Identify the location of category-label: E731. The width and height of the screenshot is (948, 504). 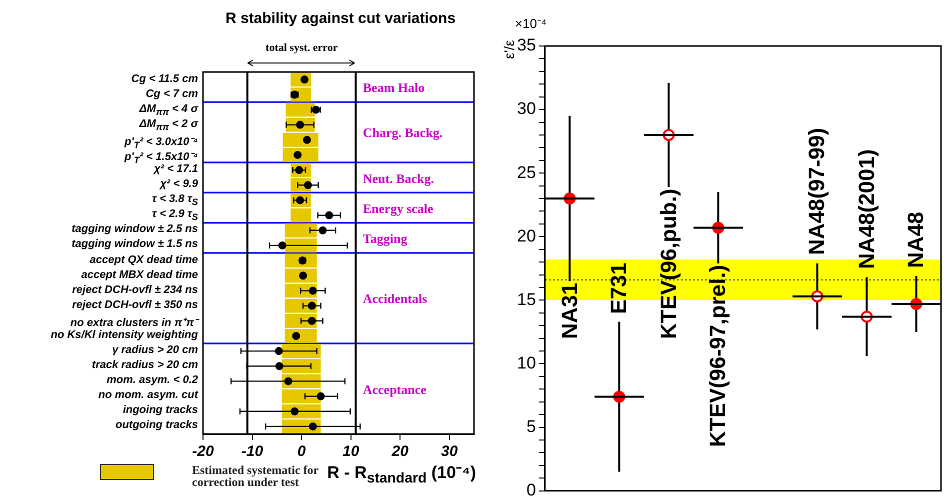
(619, 288).